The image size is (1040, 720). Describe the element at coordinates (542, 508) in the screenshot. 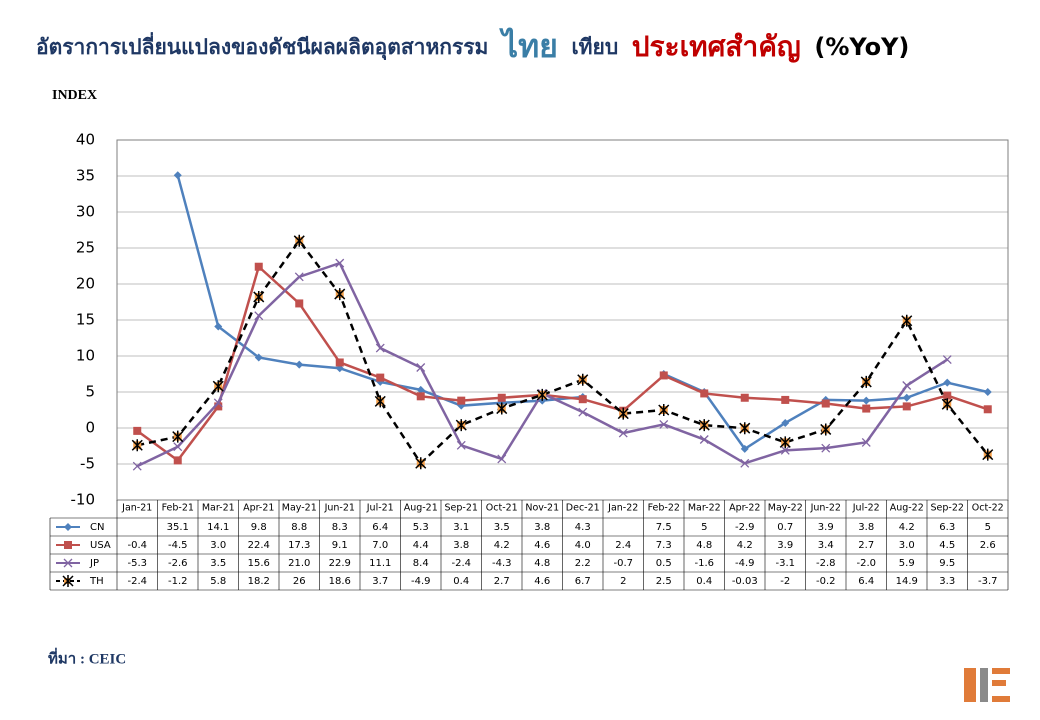

I see `x-tick-label: Nov-21` at that location.